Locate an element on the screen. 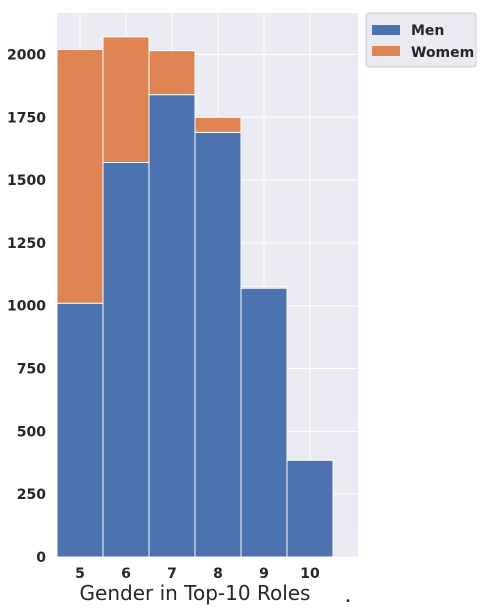 The width and height of the screenshot is (485, 610). y-tick-label: 0 is located at coordinates (41, 558).